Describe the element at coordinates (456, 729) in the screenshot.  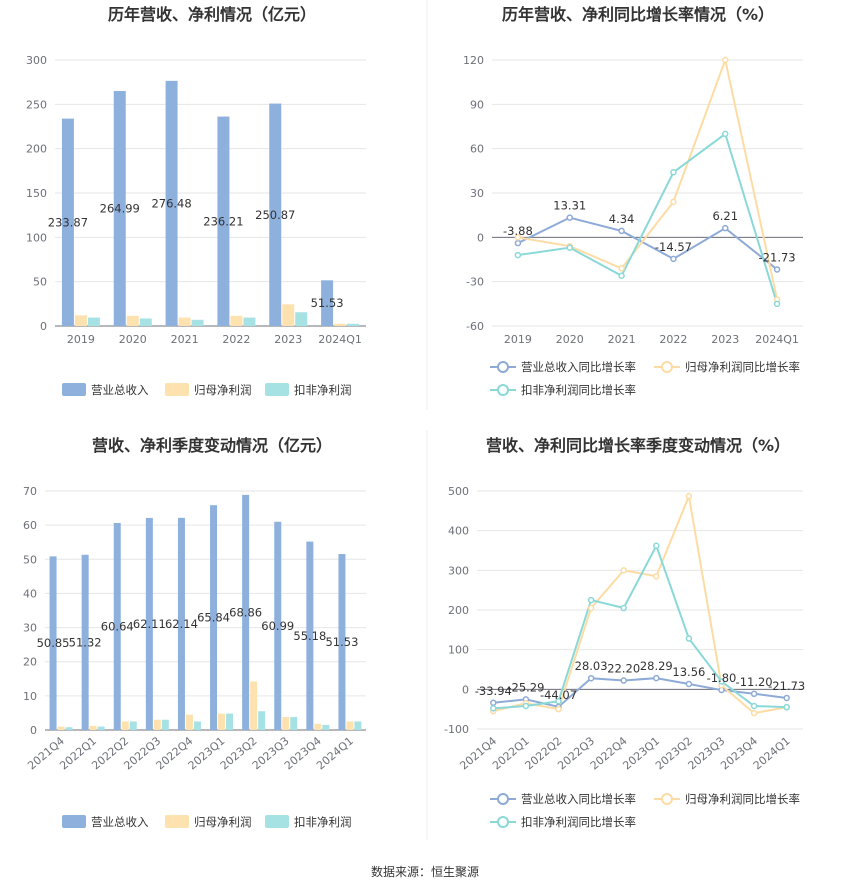
I see `y-tick-label: -100` at that location.